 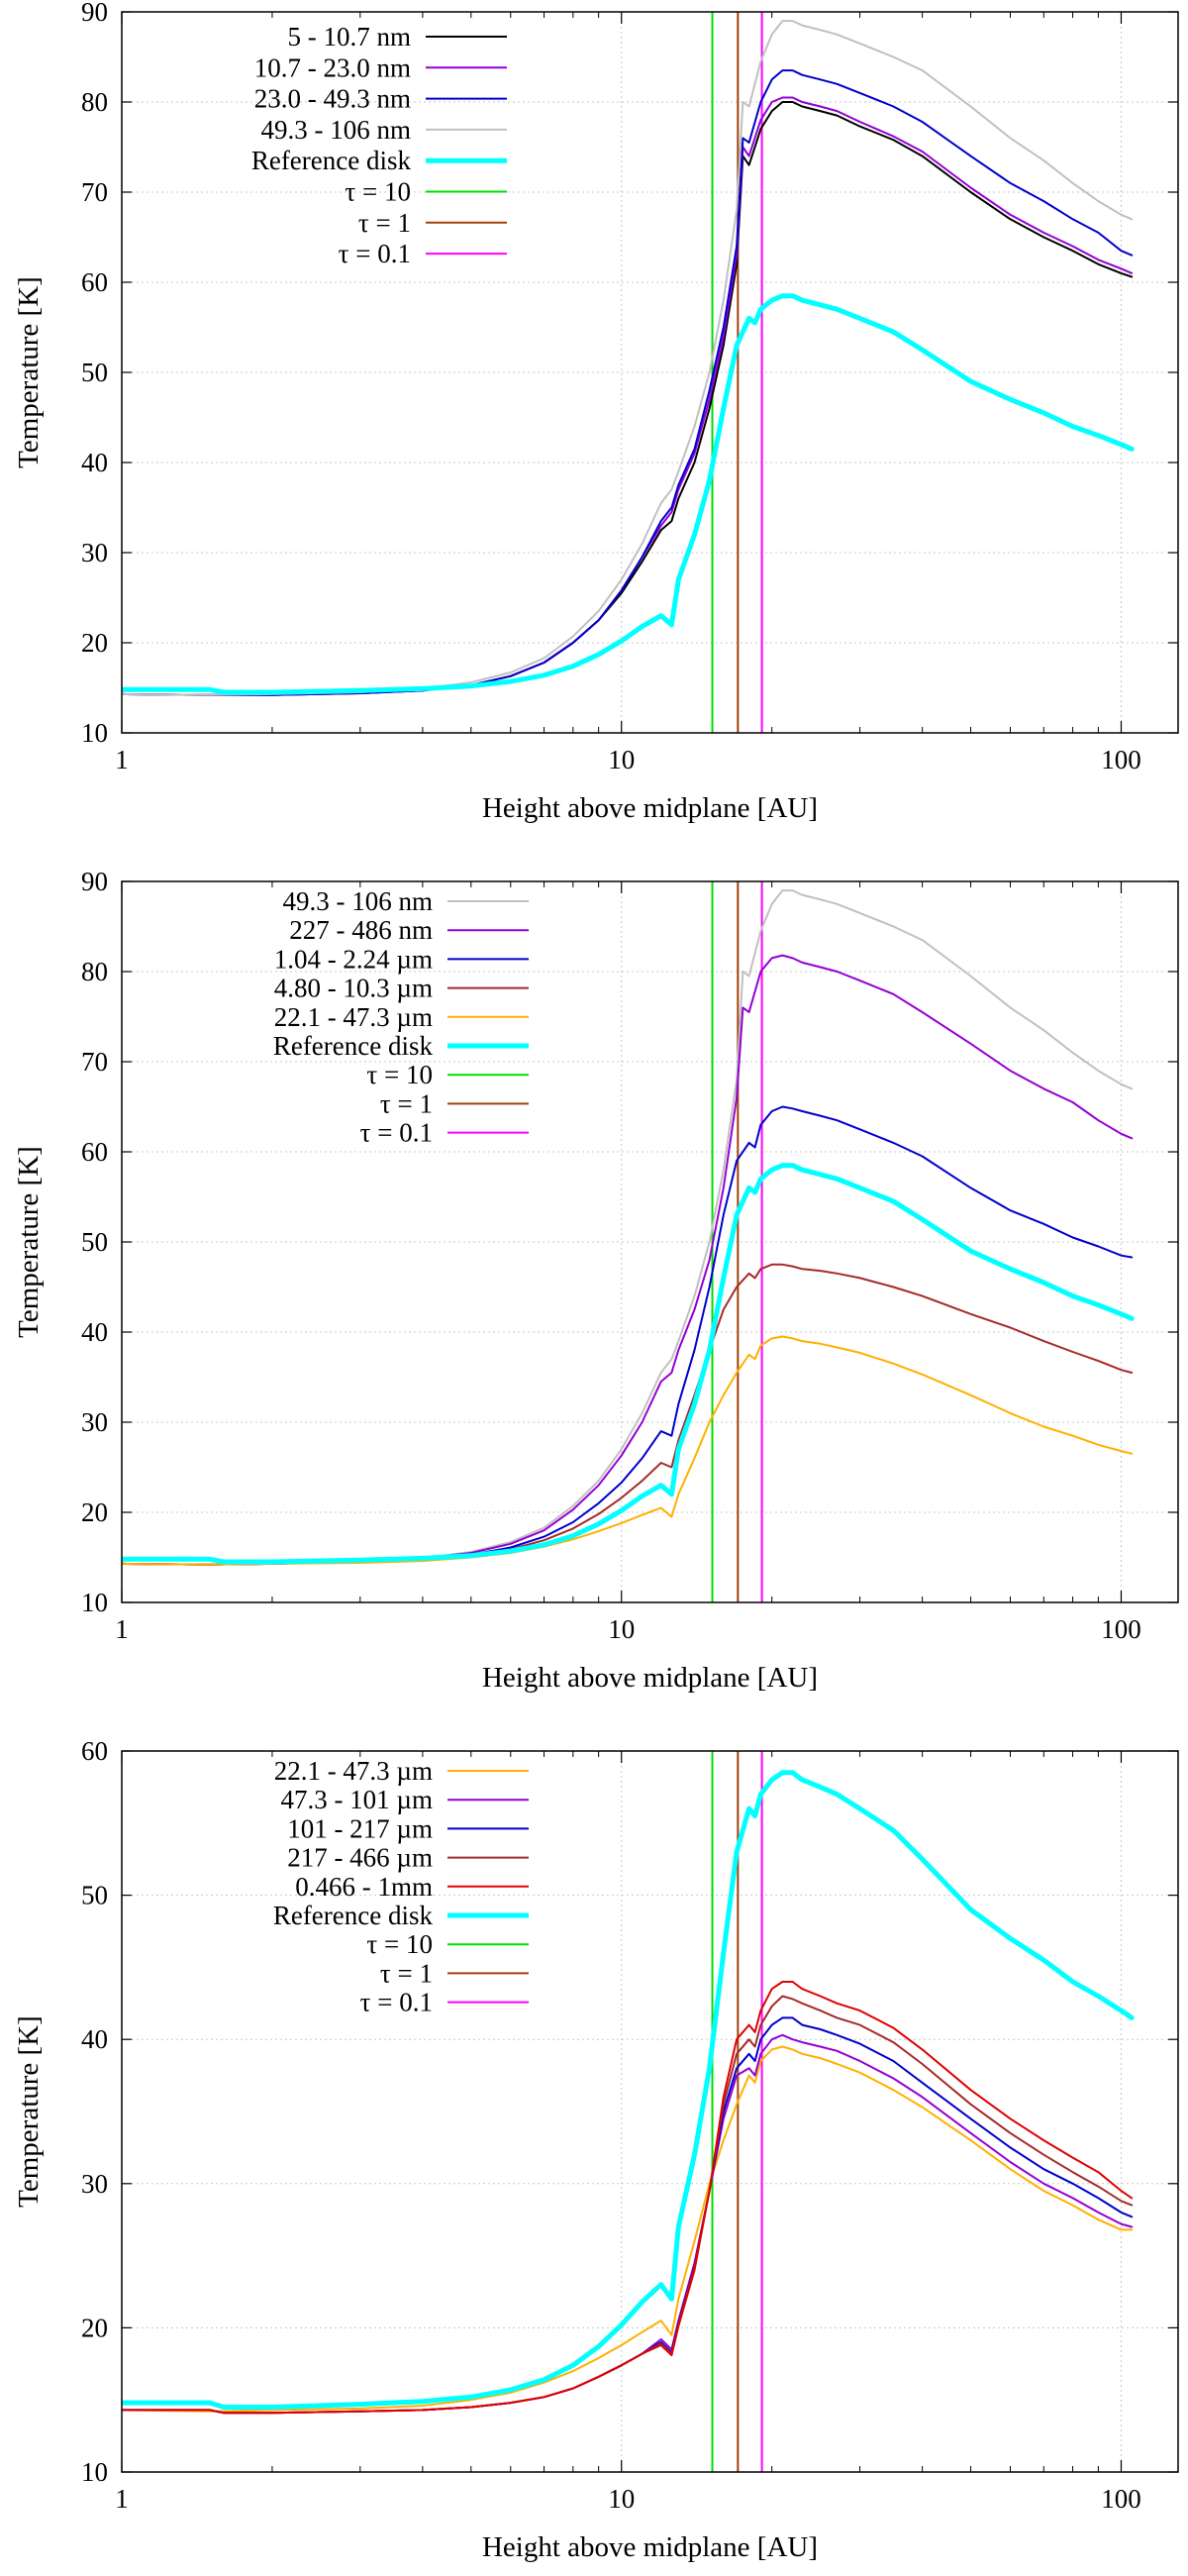 I want to click on chart-3-legend-reference-disk-label: Reference disk, so click(x=353, y=1915).